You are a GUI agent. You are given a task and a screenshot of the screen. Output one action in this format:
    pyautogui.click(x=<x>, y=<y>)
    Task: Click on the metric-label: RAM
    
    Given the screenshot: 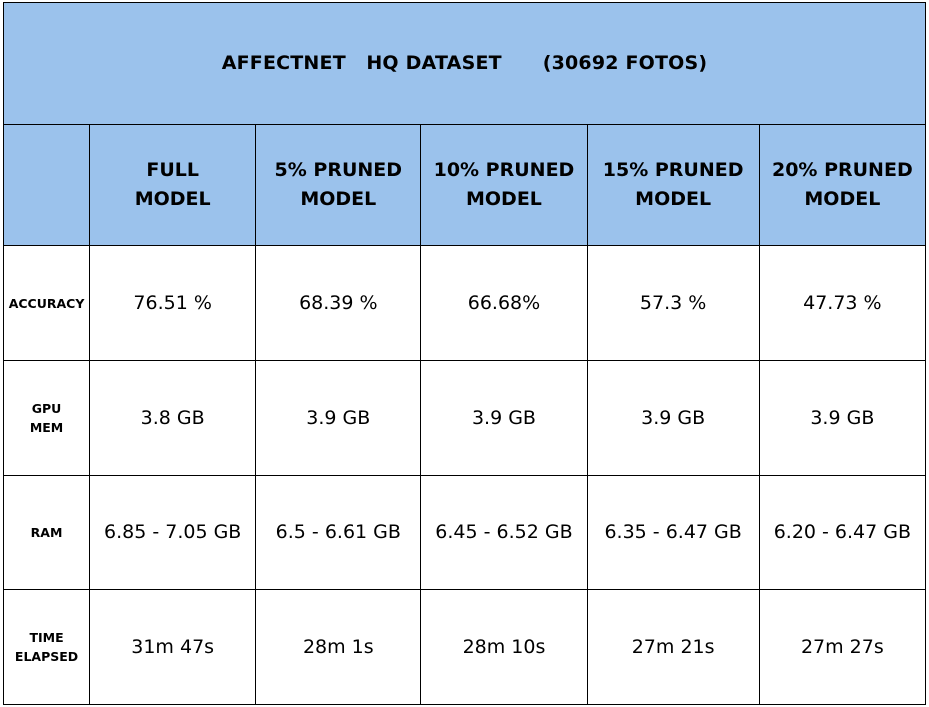 What is the action you would take?
    pyautogui.click(x=46, y=532)
    